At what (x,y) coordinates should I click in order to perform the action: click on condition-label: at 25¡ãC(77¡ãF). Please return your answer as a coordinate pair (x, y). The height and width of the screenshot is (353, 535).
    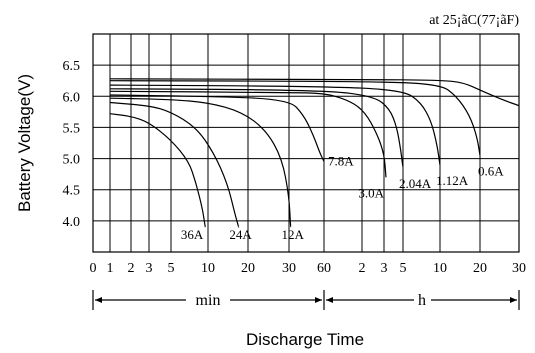
    Looking at the image, I should click on (474, 20).